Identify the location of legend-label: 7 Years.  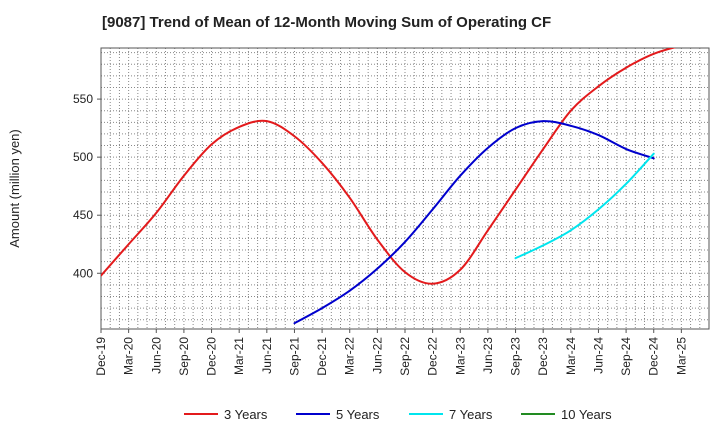
(471, 414).